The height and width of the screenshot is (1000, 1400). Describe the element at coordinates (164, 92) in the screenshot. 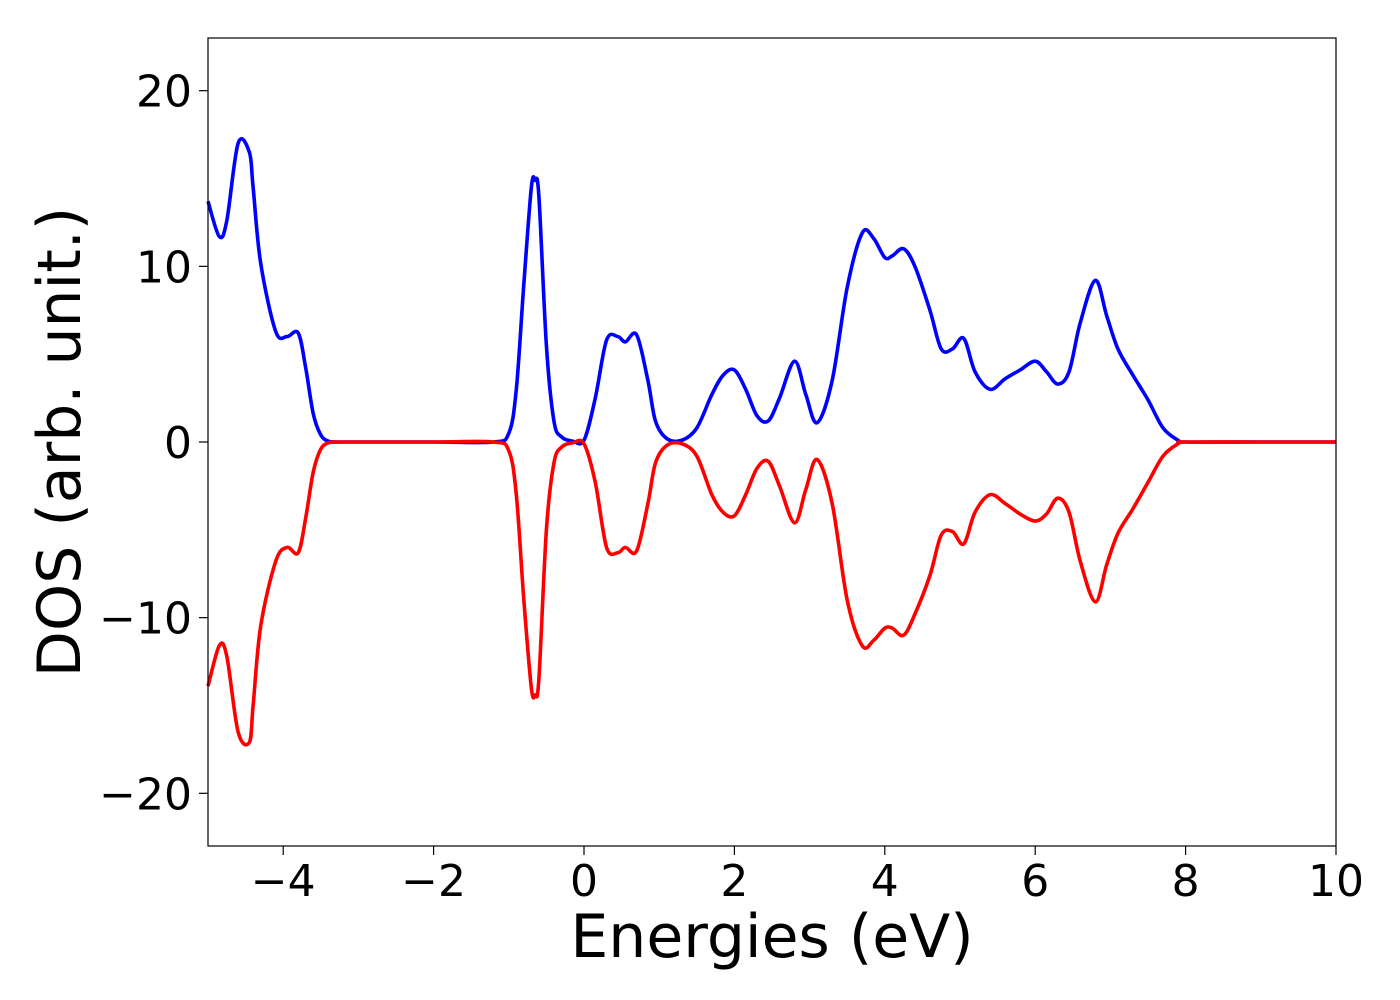

I see `y-tick-label: 20` at that location.